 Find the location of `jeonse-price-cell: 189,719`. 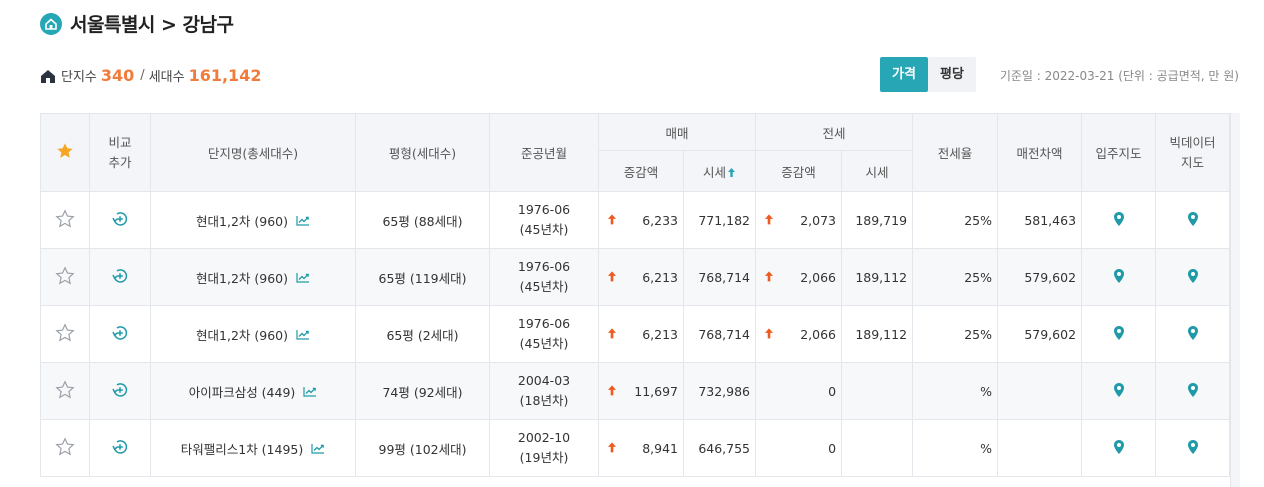

jeonse-price-cell: 189,719 is located at coordinates (877, 220).